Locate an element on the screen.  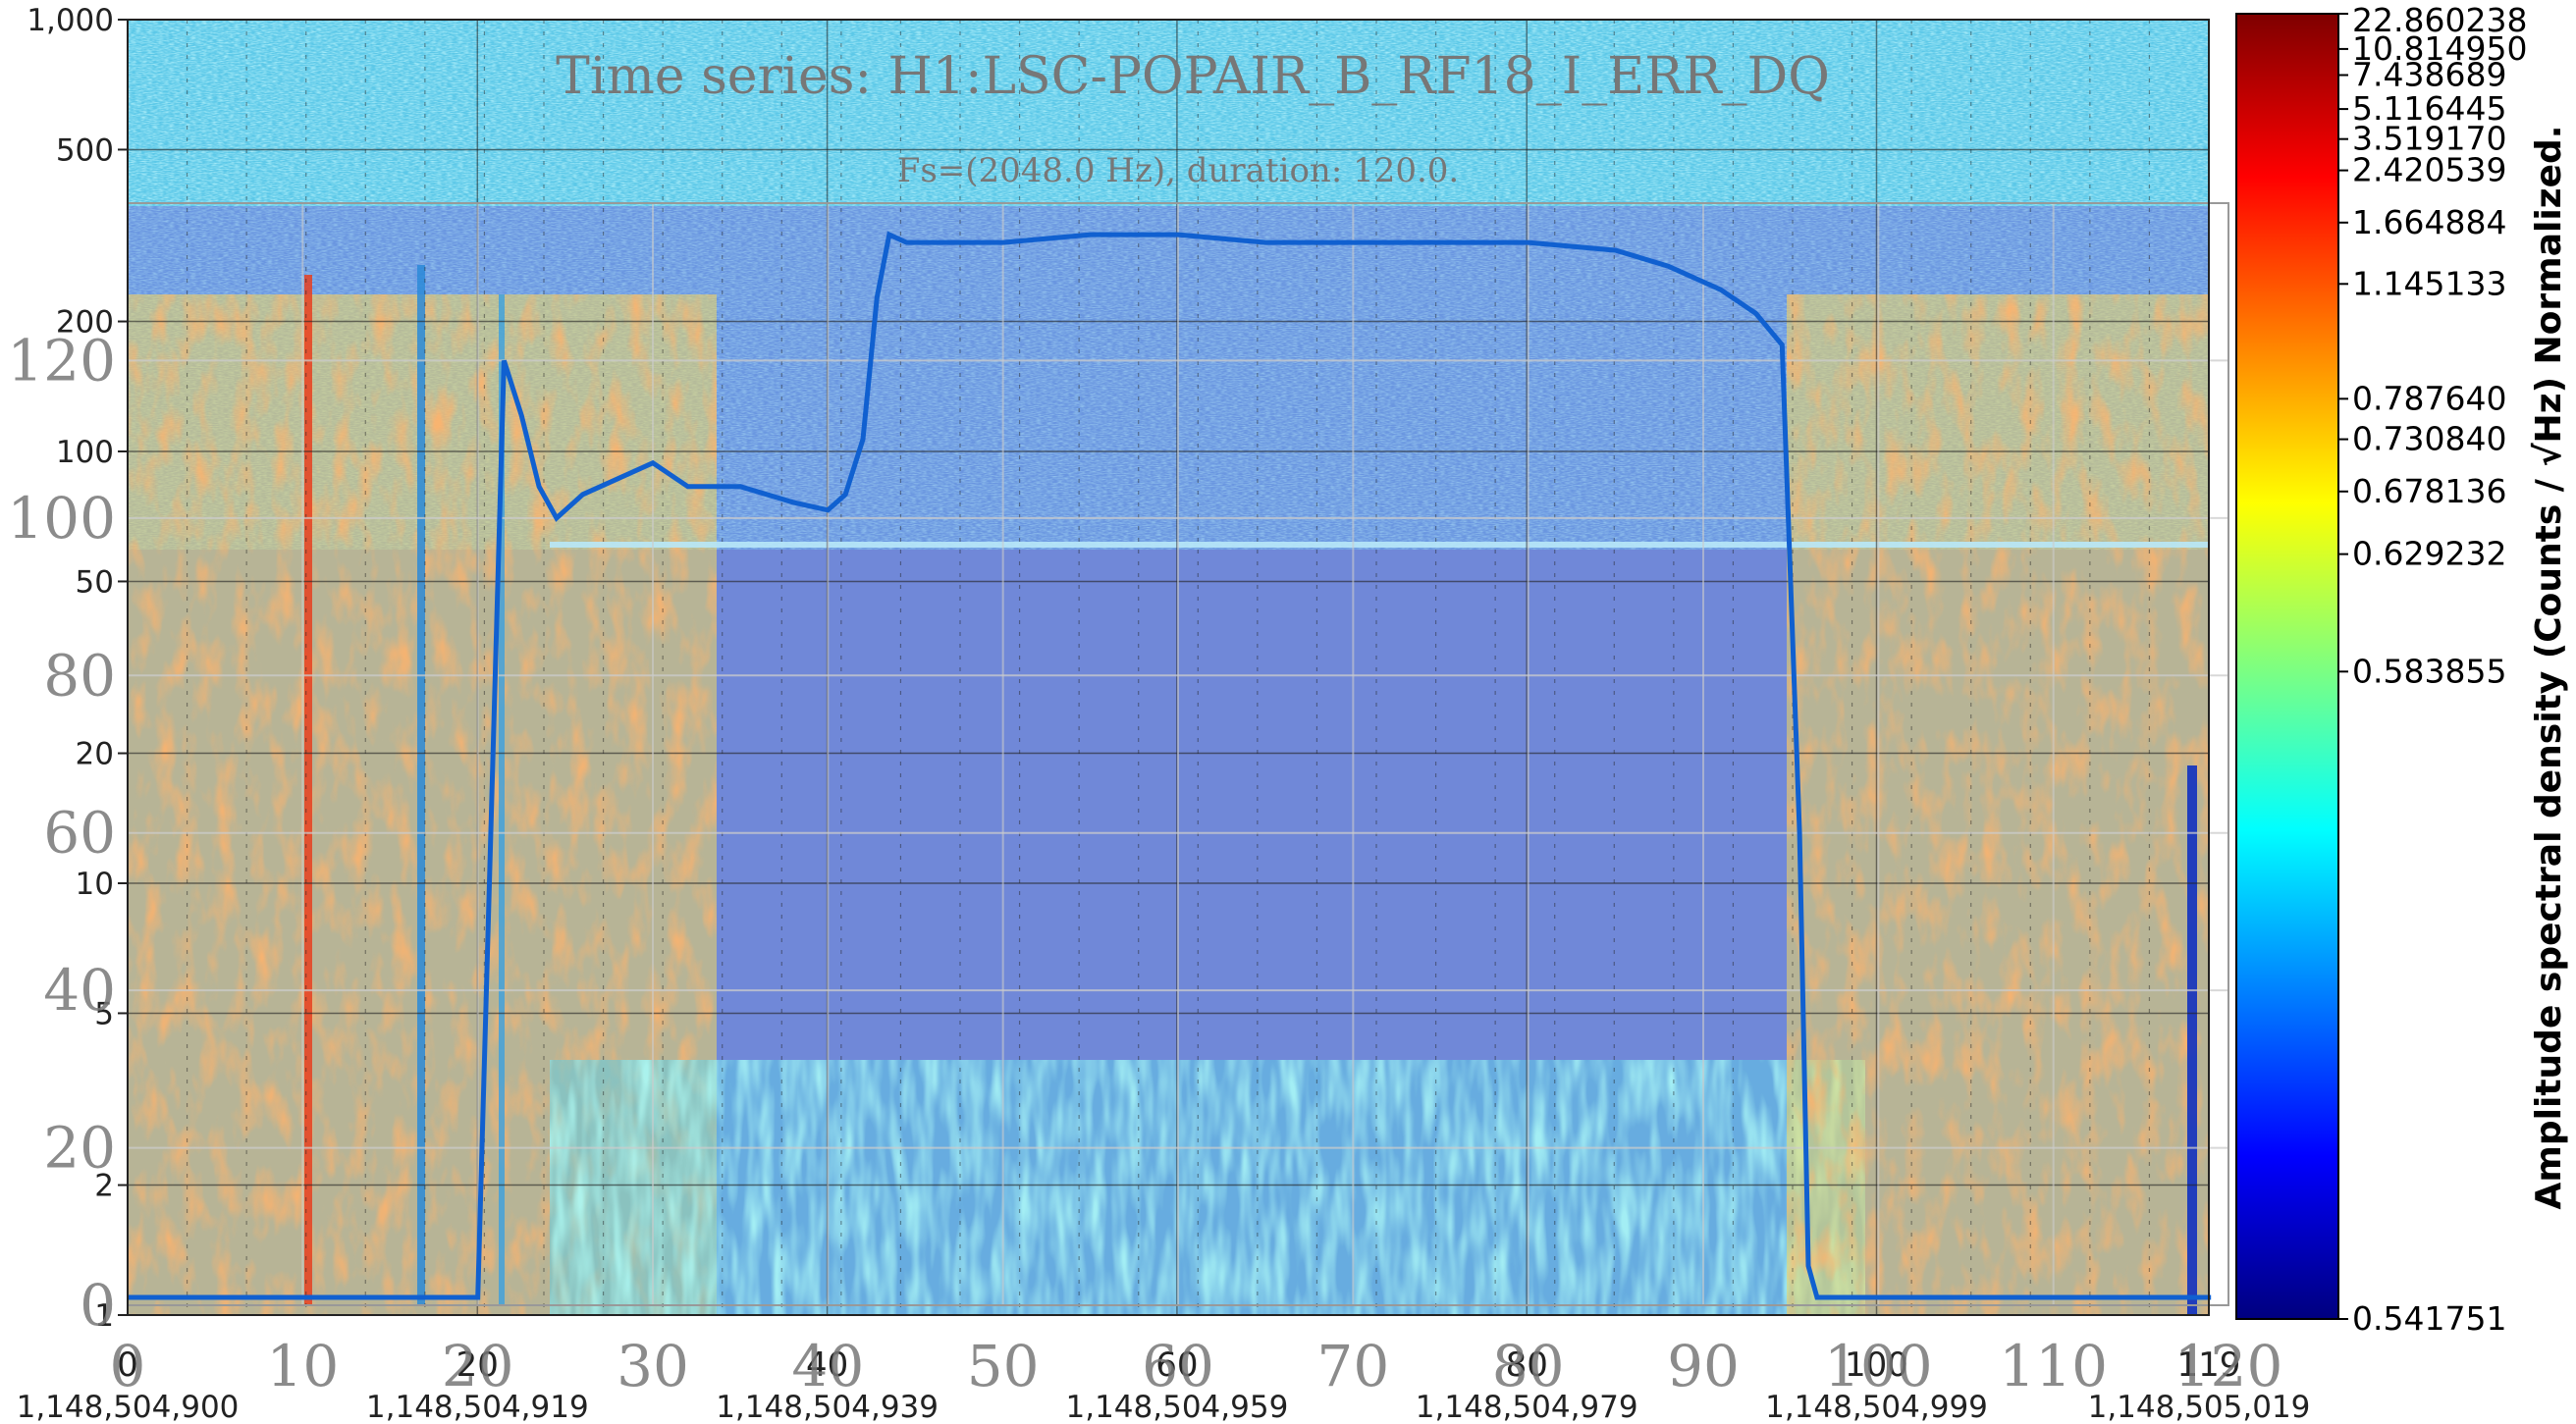
spec-ytick-label: 20 is located at coordinates (95, 754).